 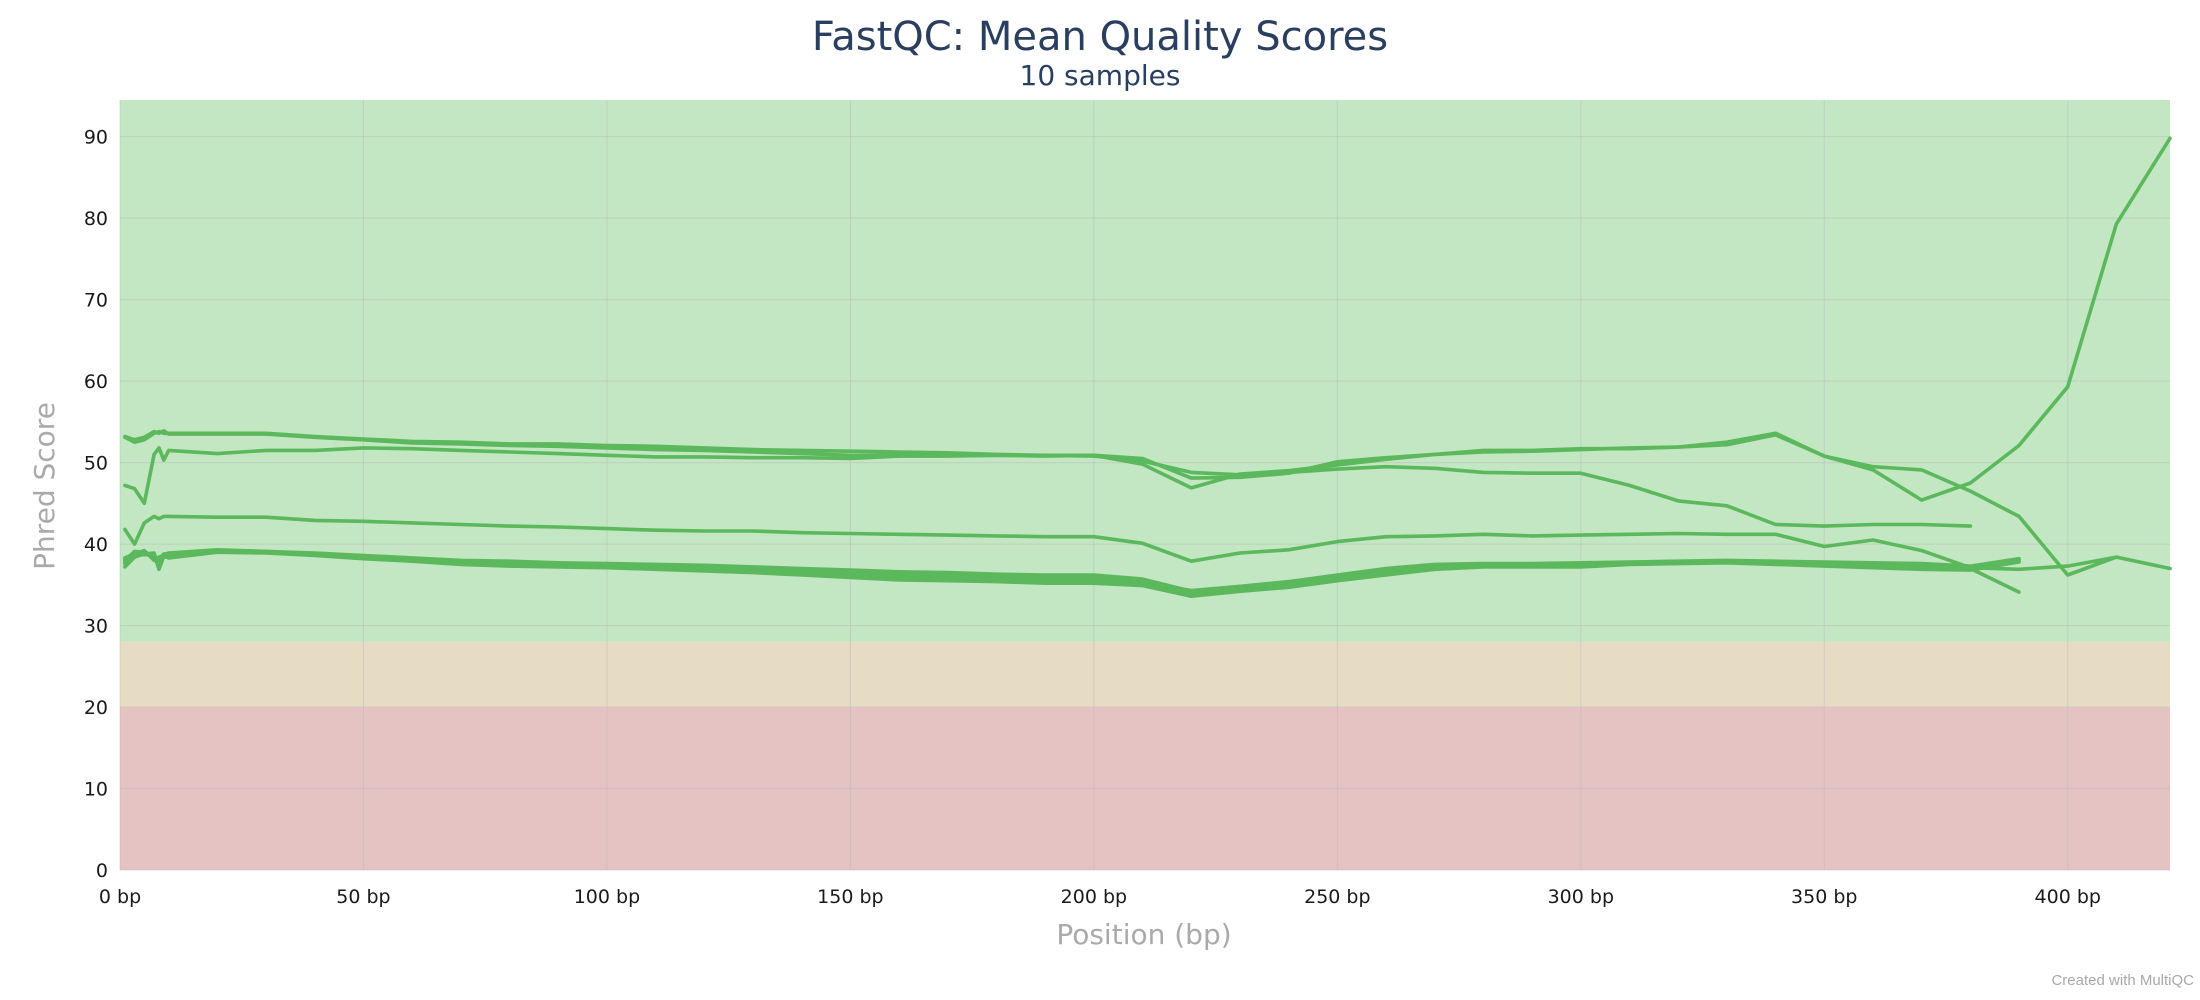 What do you see at coordinates (120, 897) in the screenshot?
I see `x-tick-label: 0 bp` at bounding box center [120, 897].